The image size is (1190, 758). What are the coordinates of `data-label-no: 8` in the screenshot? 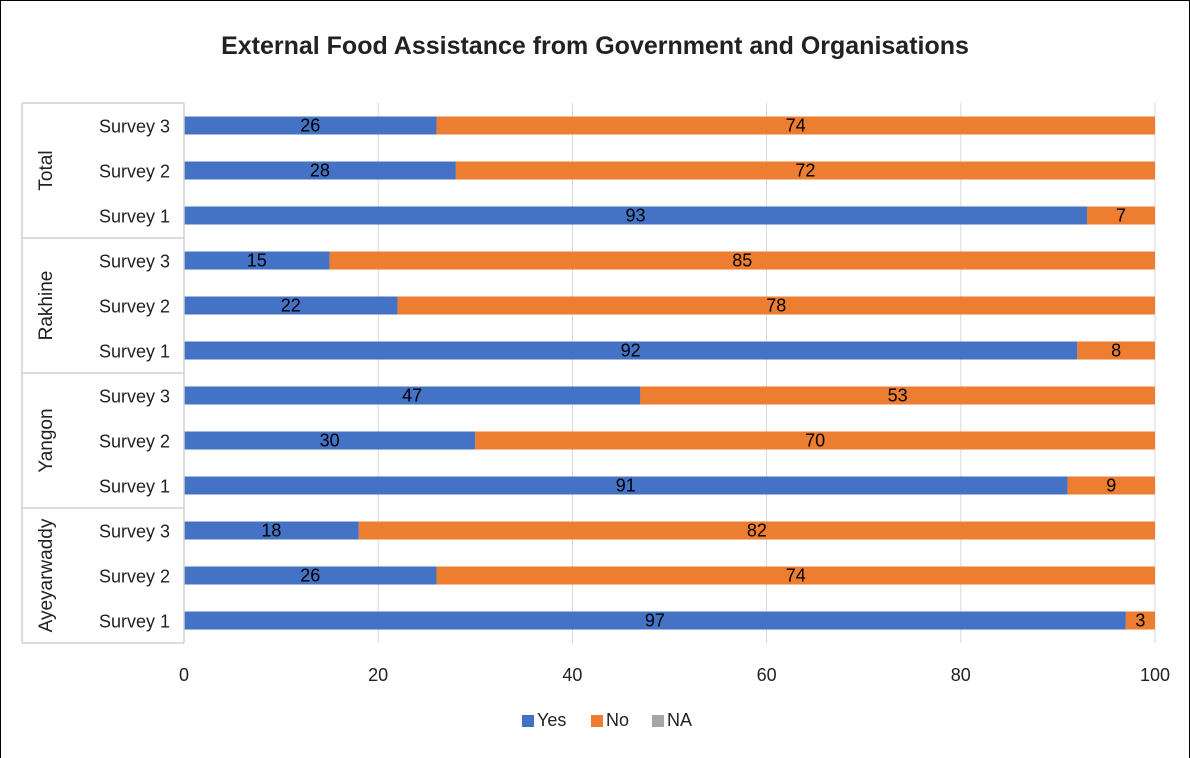 It's located at (1116, 351).